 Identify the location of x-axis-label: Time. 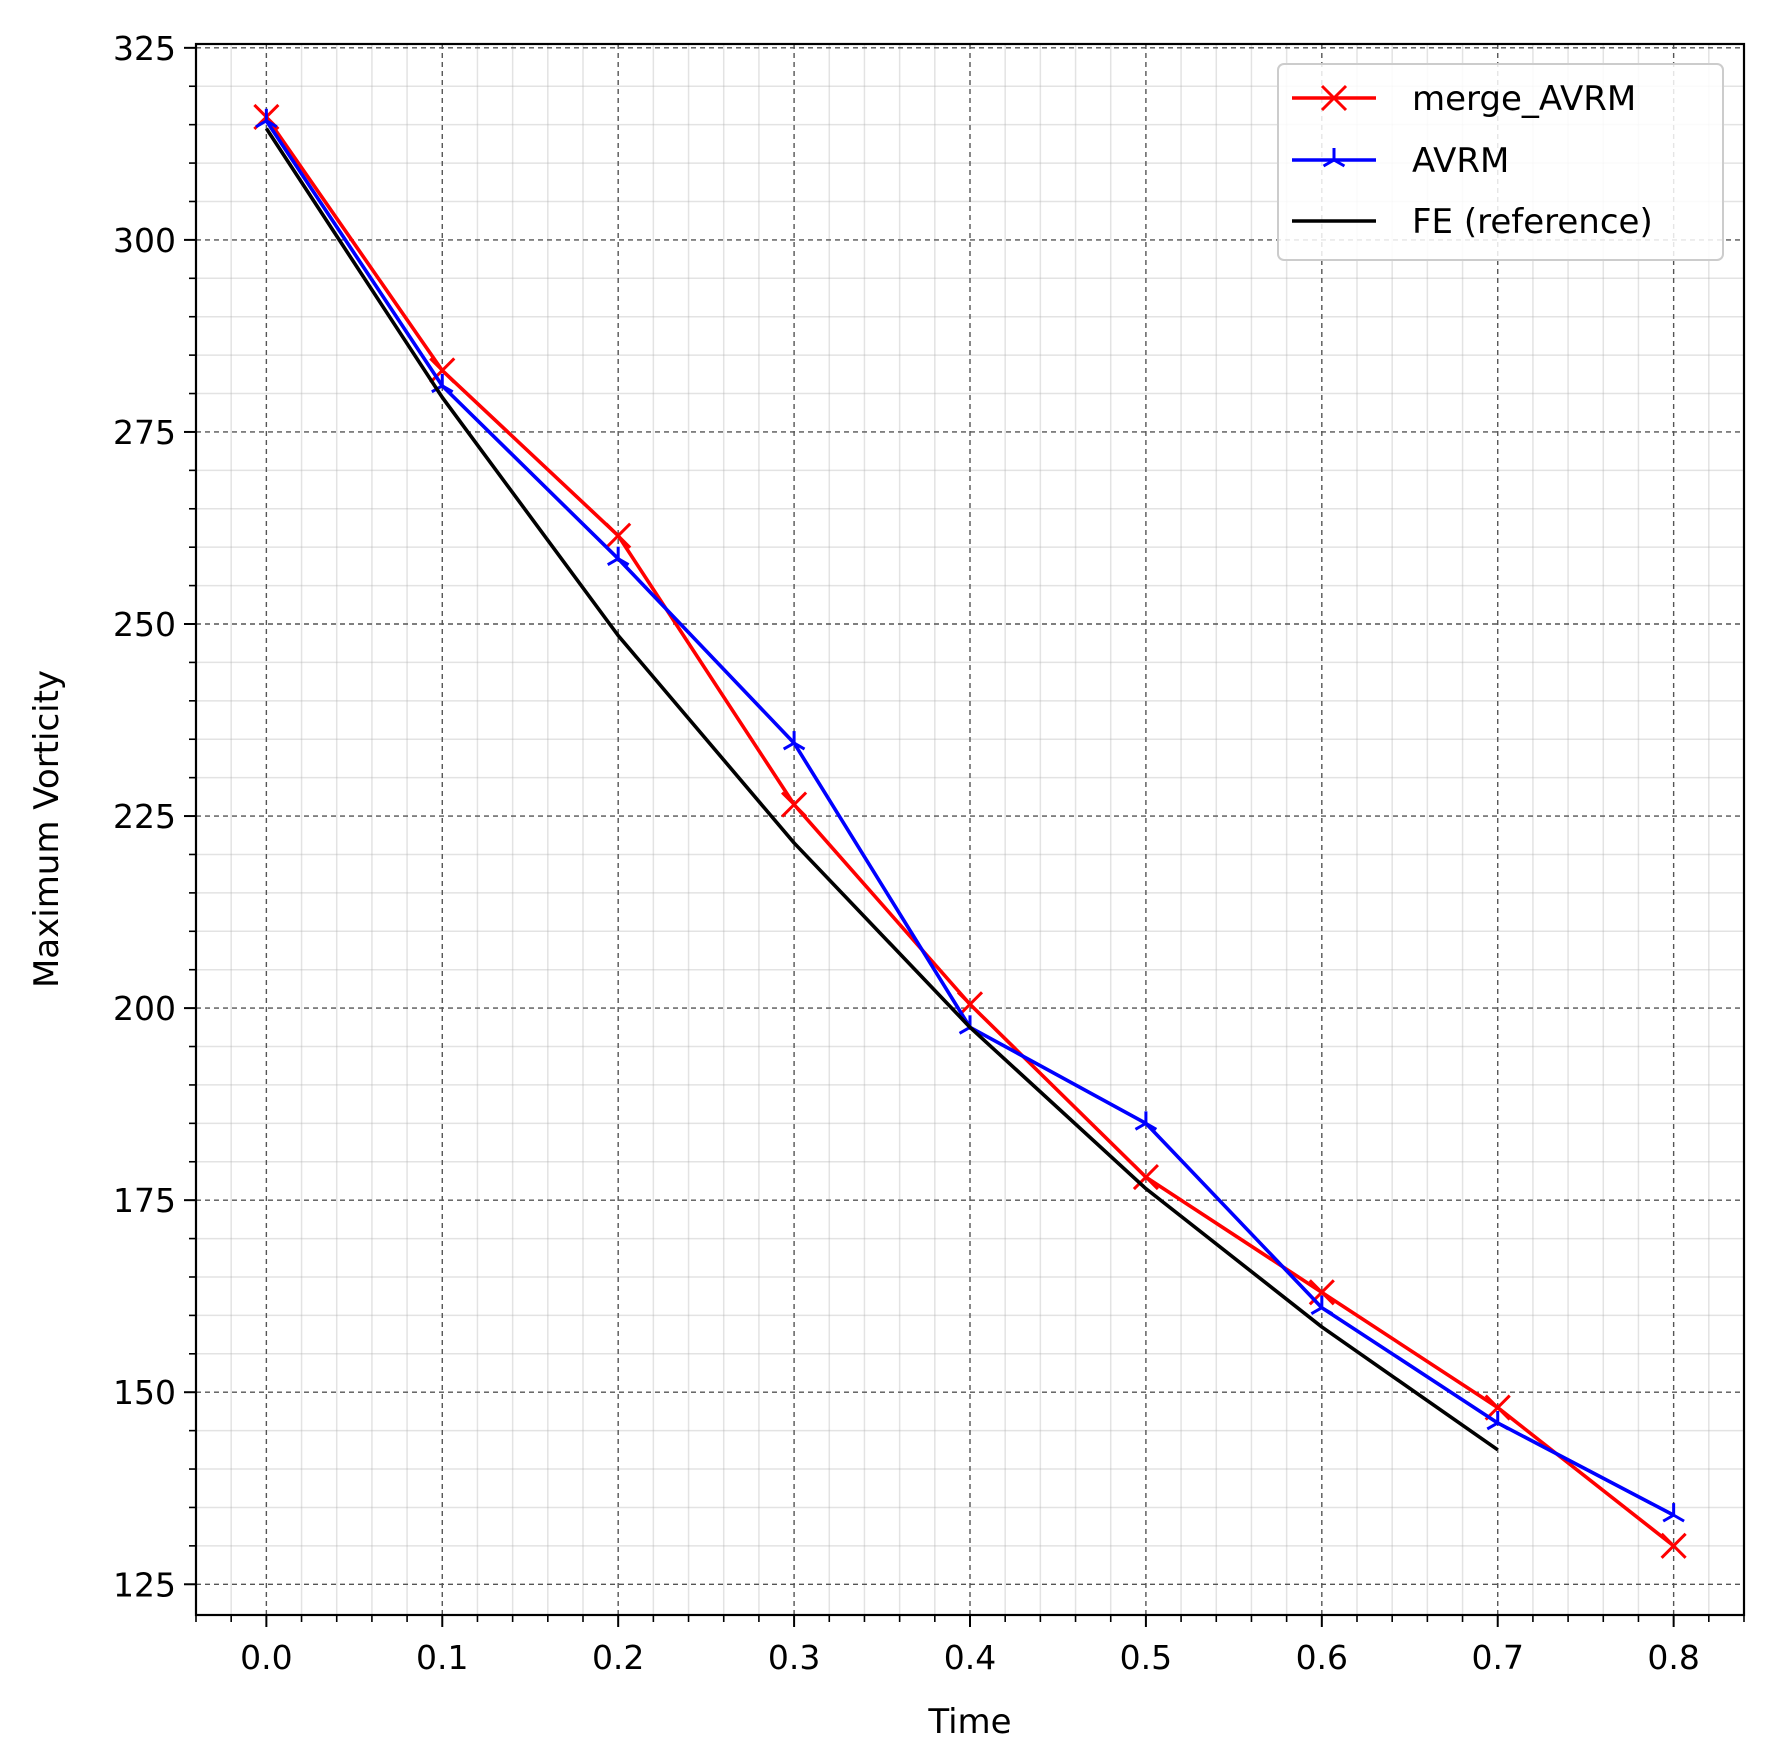
(969, 1722).